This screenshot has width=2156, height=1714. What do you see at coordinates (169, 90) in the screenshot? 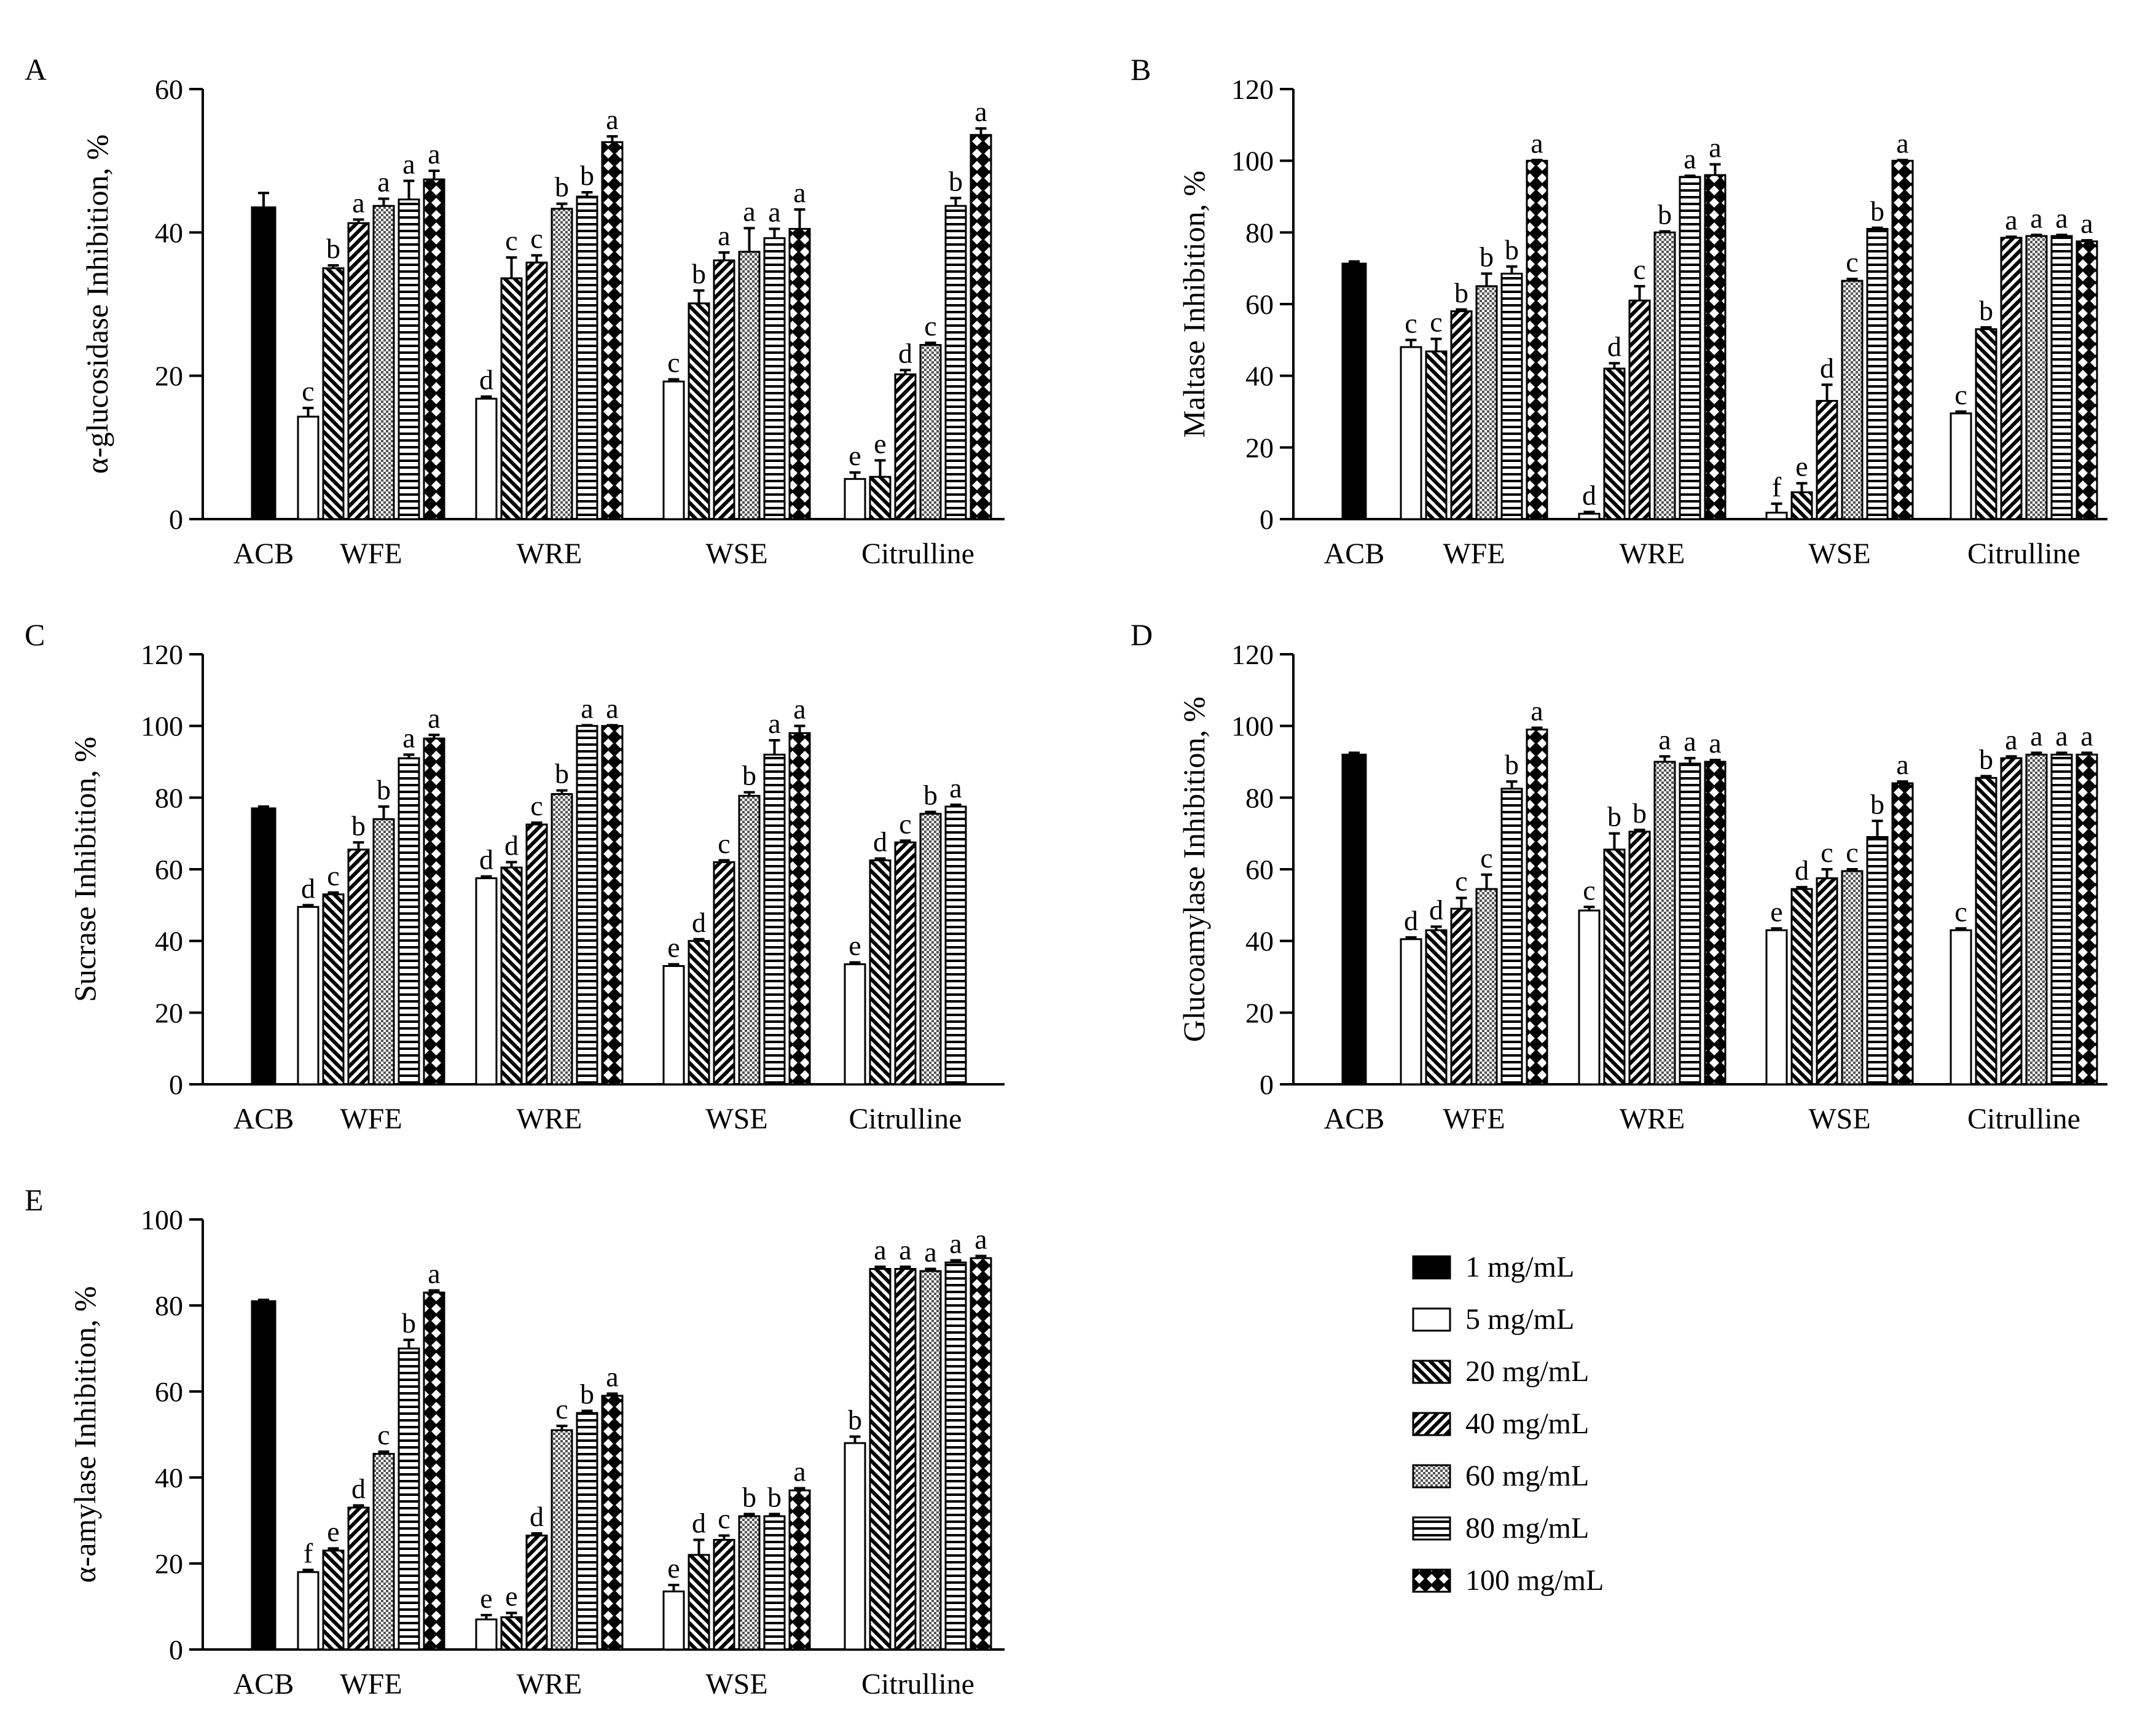
I see `y-tick-label: 60` at bounding box center [169, 90].